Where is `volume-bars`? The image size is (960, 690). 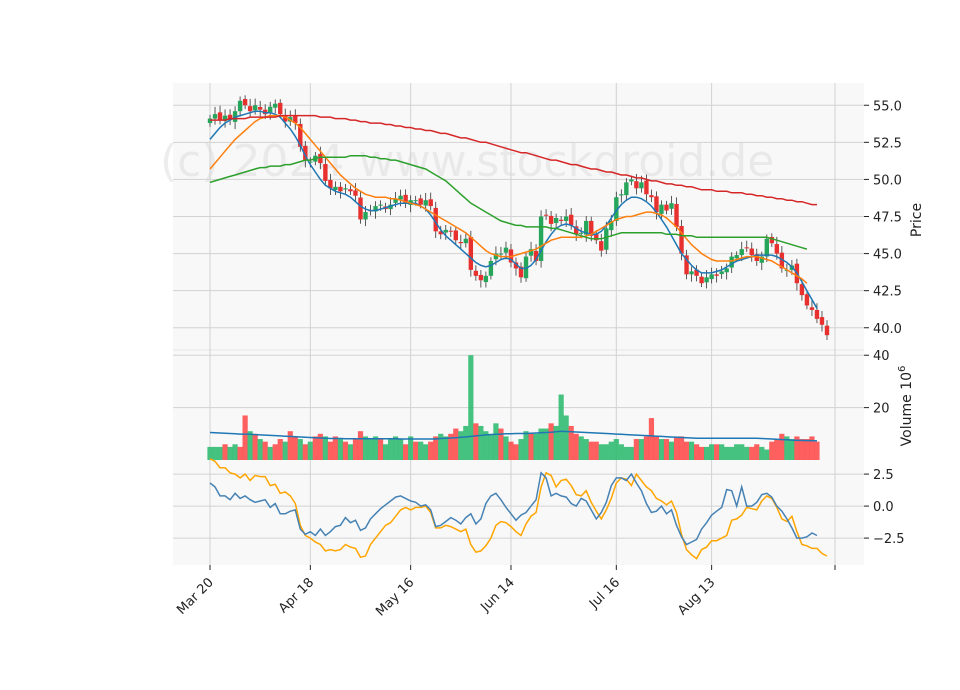
volume-bars is located at coordinates (513, 407).